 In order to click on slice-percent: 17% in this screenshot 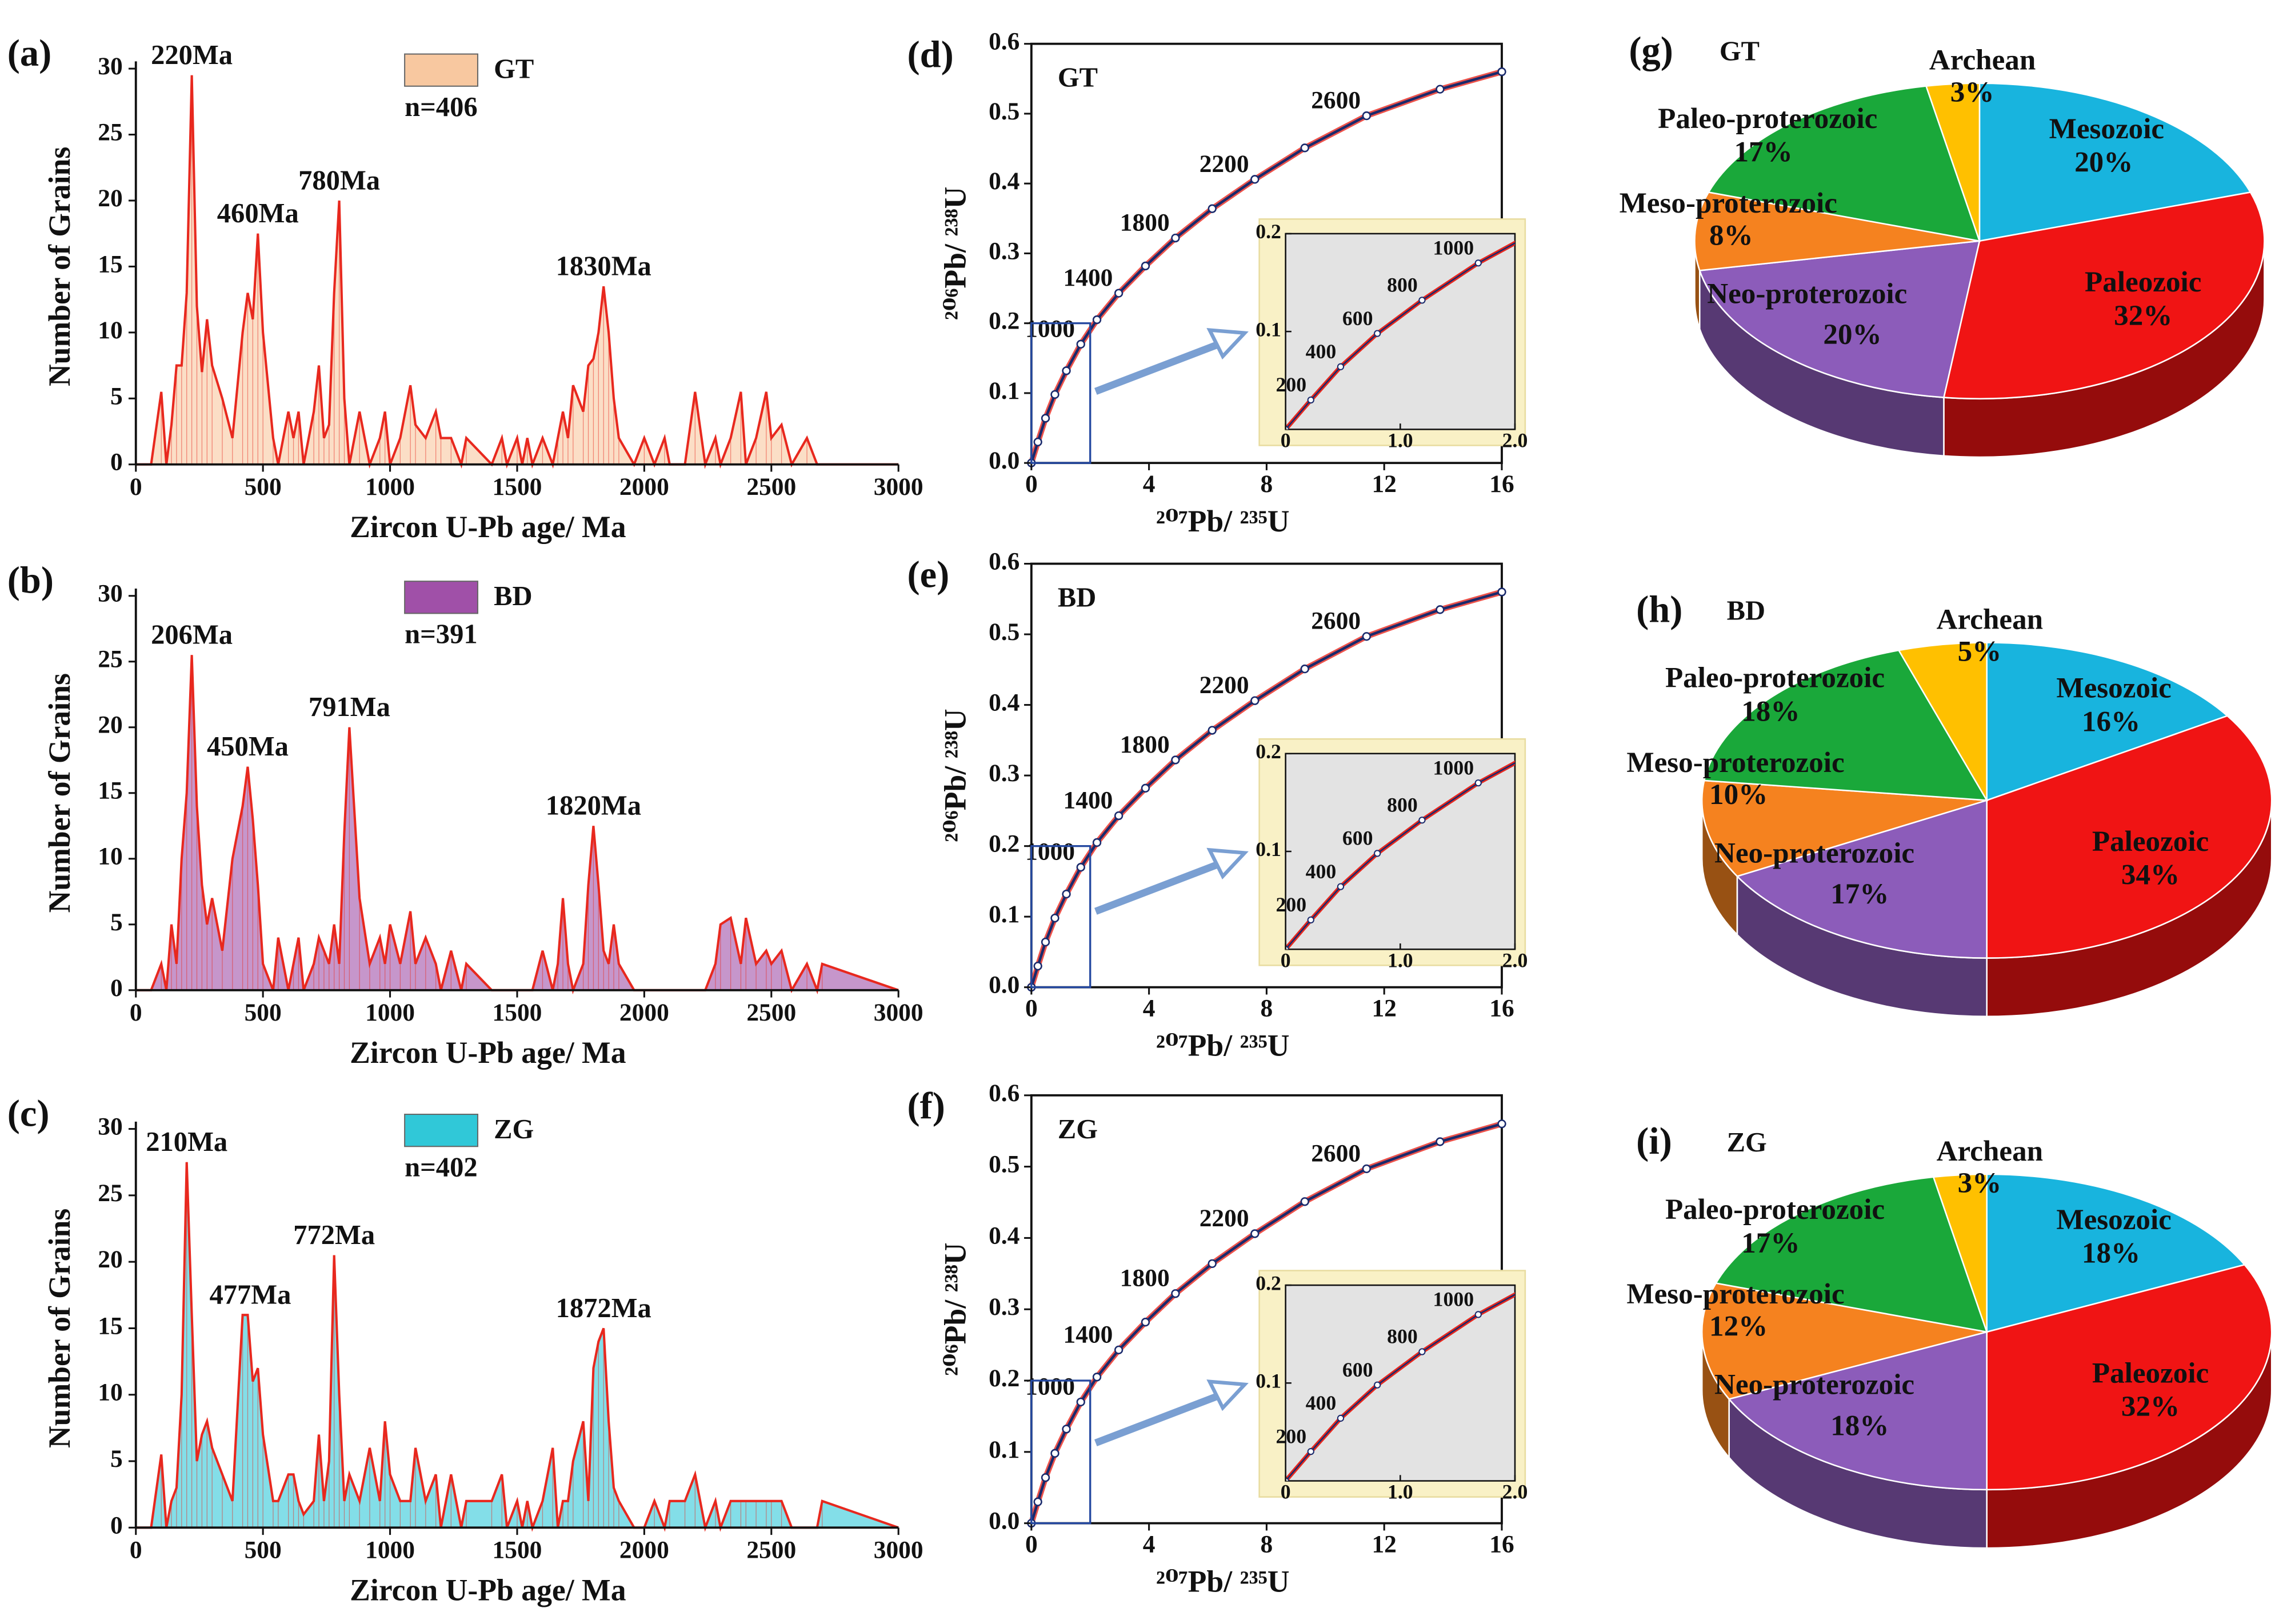, I will do `click(1770, 1243)`.